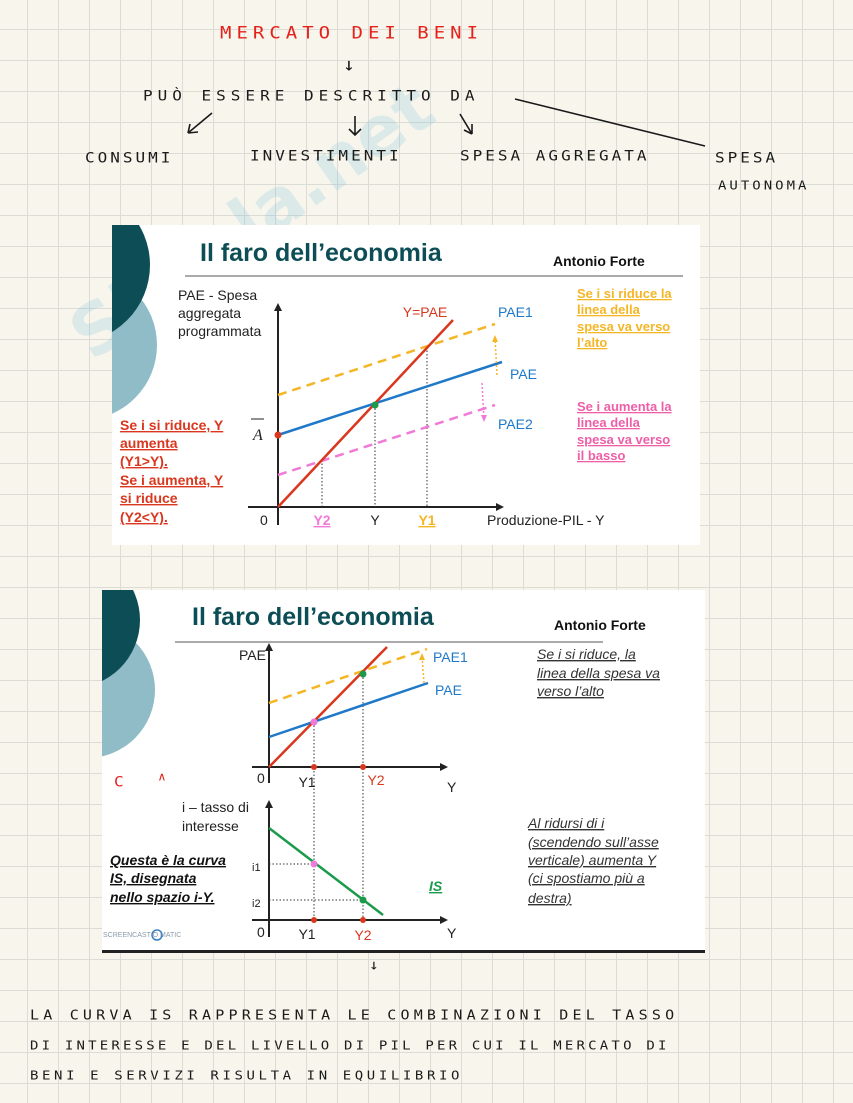  What do you see at coordinates (338, 796) in the screenshot?
I see `points` at bounding box center [338, 796].